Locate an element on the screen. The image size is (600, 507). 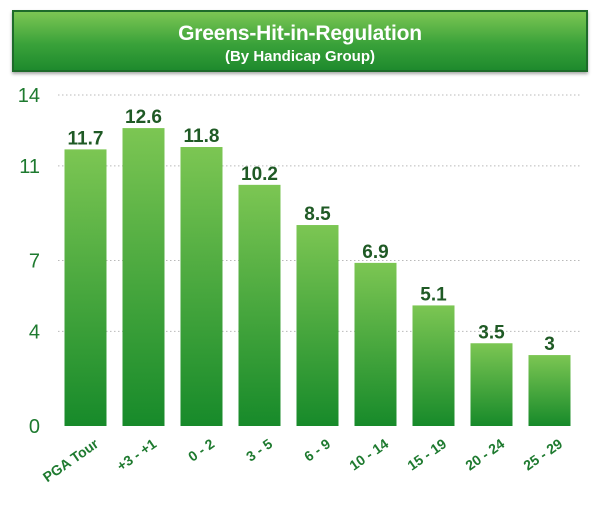
x-tick-label: 6 - 9 is located at coordinates (317, 449).